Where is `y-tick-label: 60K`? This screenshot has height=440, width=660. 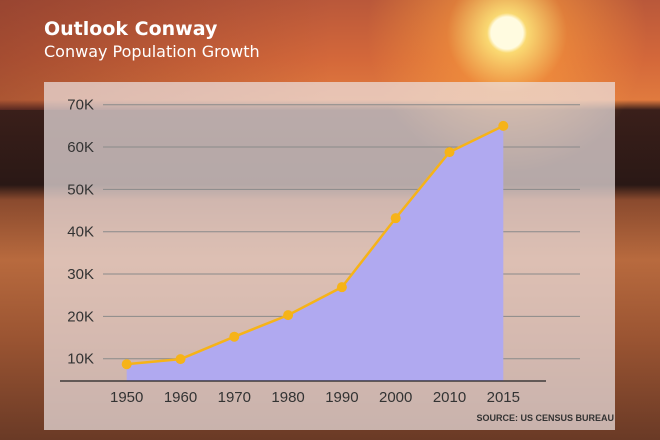 y-tick-label: 60K is located at coordinates (80, 147).